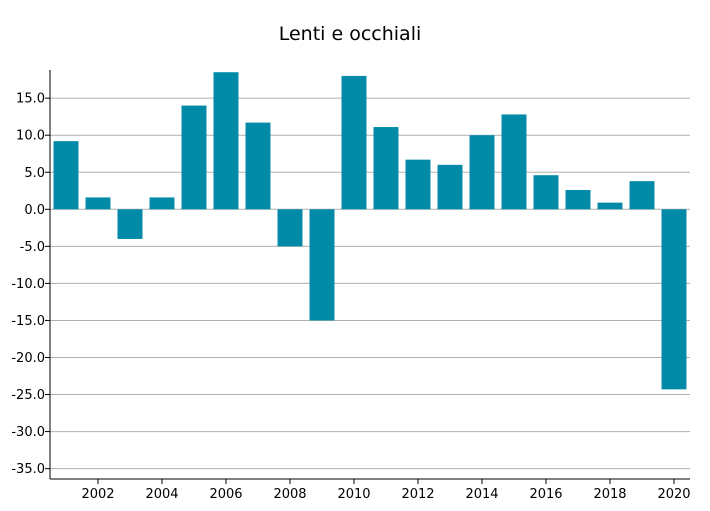 This screenshot has height=511, width=710. What do you see at coordinates (417, 494) in the screenshot?
I see `x-tick-label: 2012` at bounding box center [417, 494].